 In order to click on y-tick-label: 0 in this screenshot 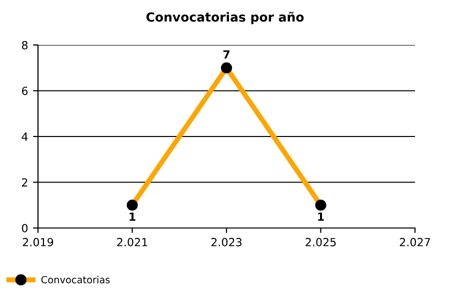, I will do `click(25, 228)`.